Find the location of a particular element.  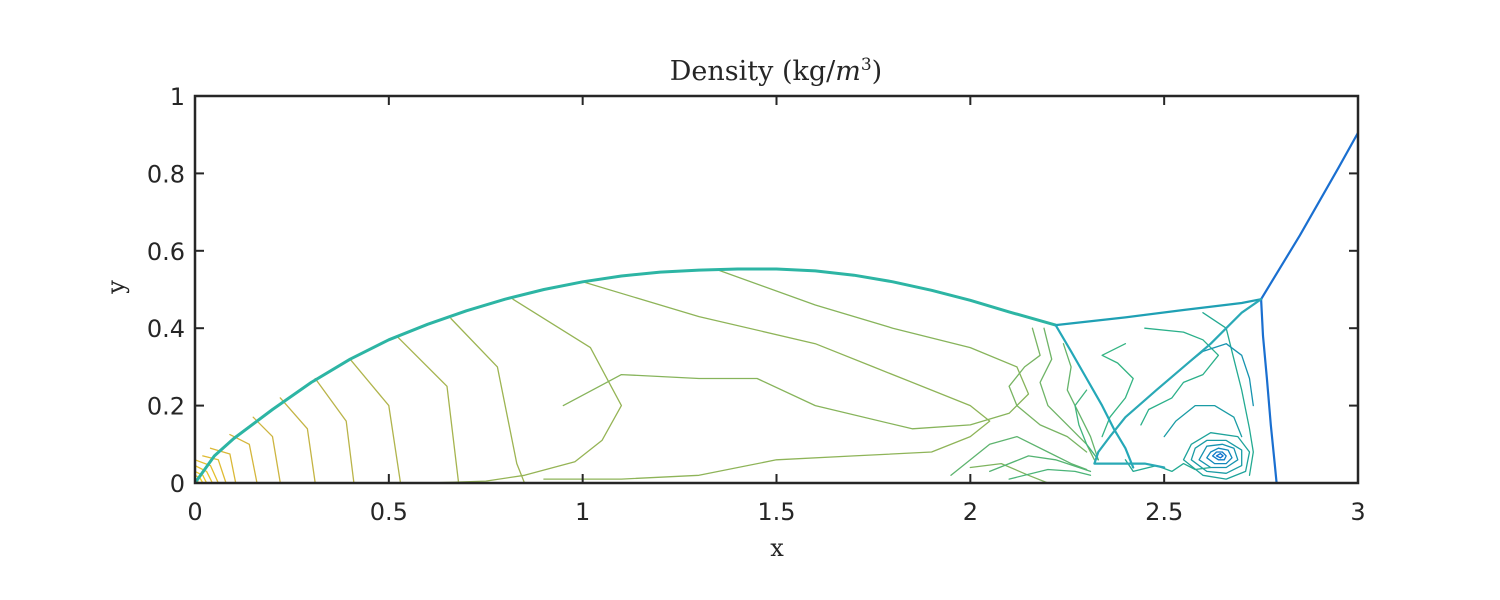

upper-shock-line is located at coordinates (1158, 312).